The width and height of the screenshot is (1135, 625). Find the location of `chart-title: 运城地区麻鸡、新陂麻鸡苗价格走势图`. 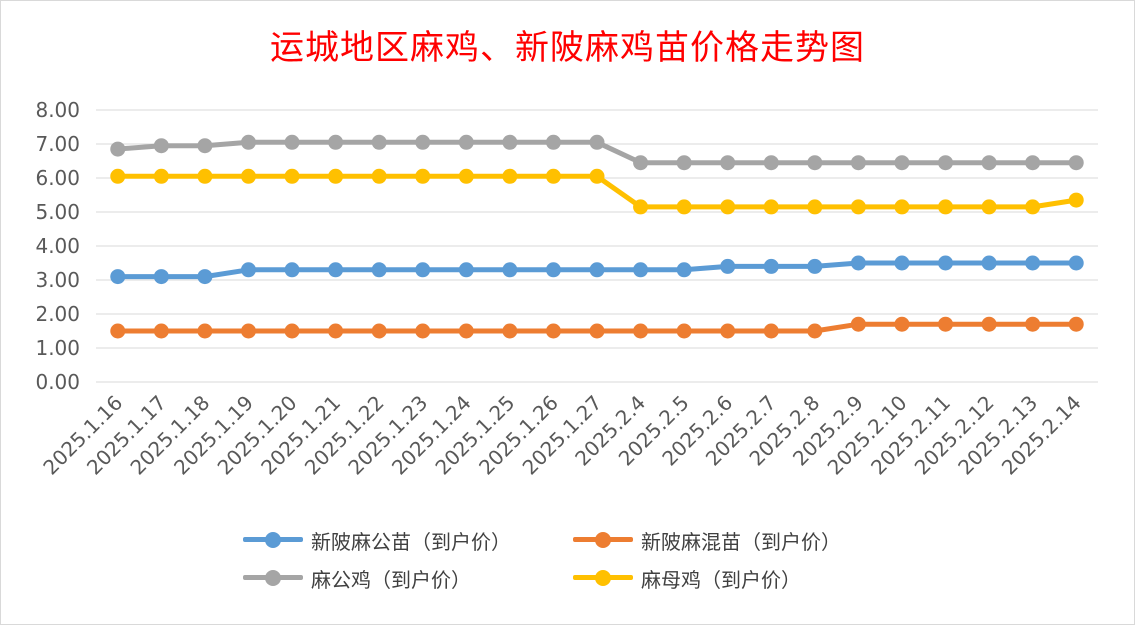

chart-title: 运城地区麻鸡、新陂麻鸡苗价格走势图 is located at coordinates (567, 48).